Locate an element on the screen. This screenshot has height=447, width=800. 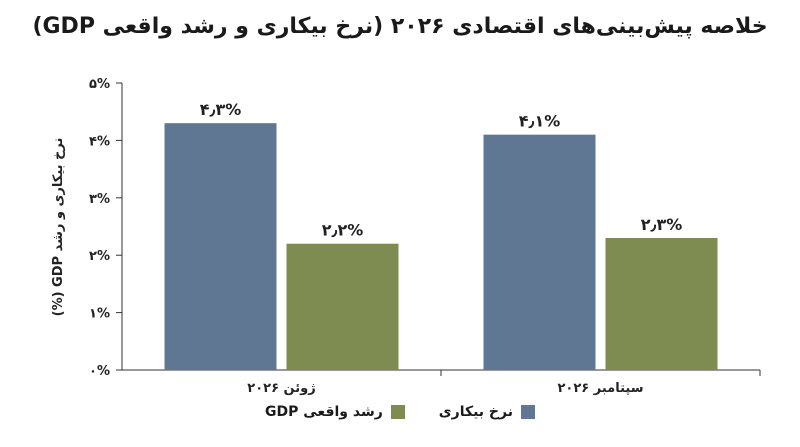
legend-label-unemployment: نرخ بیکاری is located at coordinates (475, 412).